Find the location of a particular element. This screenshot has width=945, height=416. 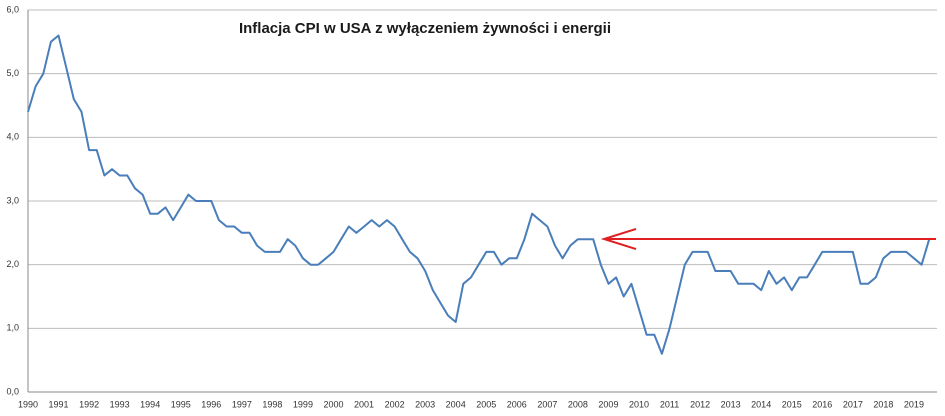

x-tick-label: 1997 is located at coordinates (242, 404).